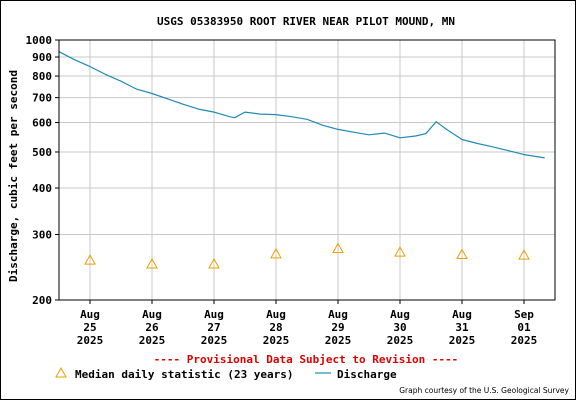  What do you see at coordinates (367, 374) in the screenshot?
I see `legend-discharge-label: Discharge` at bounding box center [367, 374].